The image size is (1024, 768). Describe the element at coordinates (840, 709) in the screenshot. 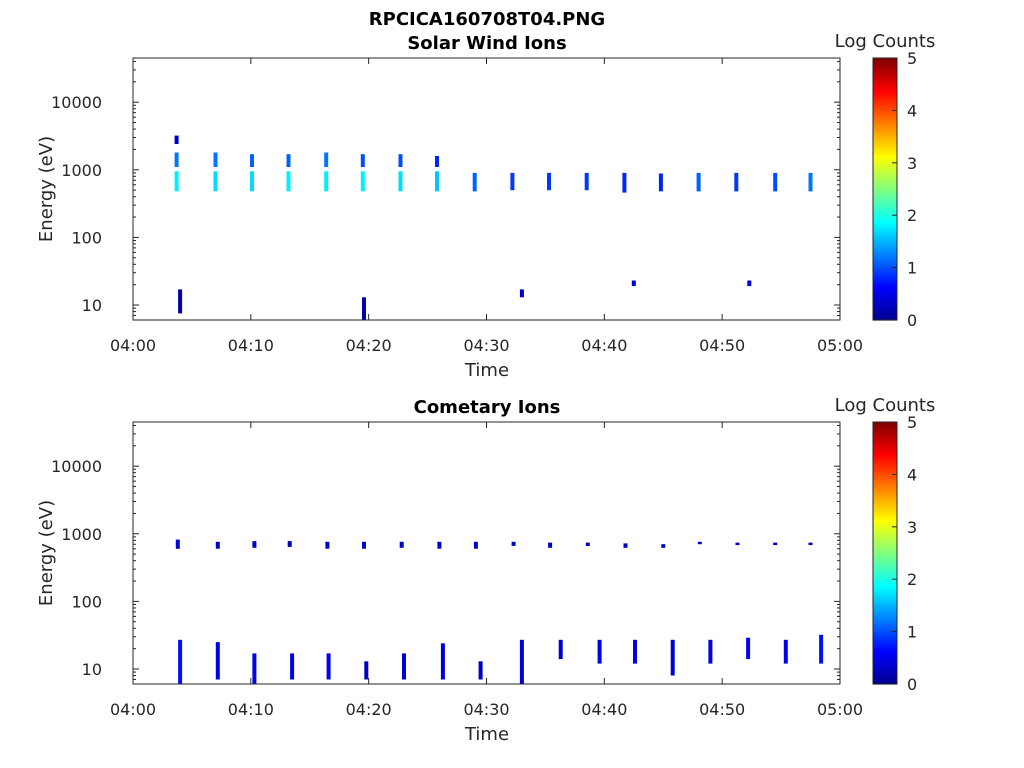

I see `x-tick-label: 05:00` at that location.